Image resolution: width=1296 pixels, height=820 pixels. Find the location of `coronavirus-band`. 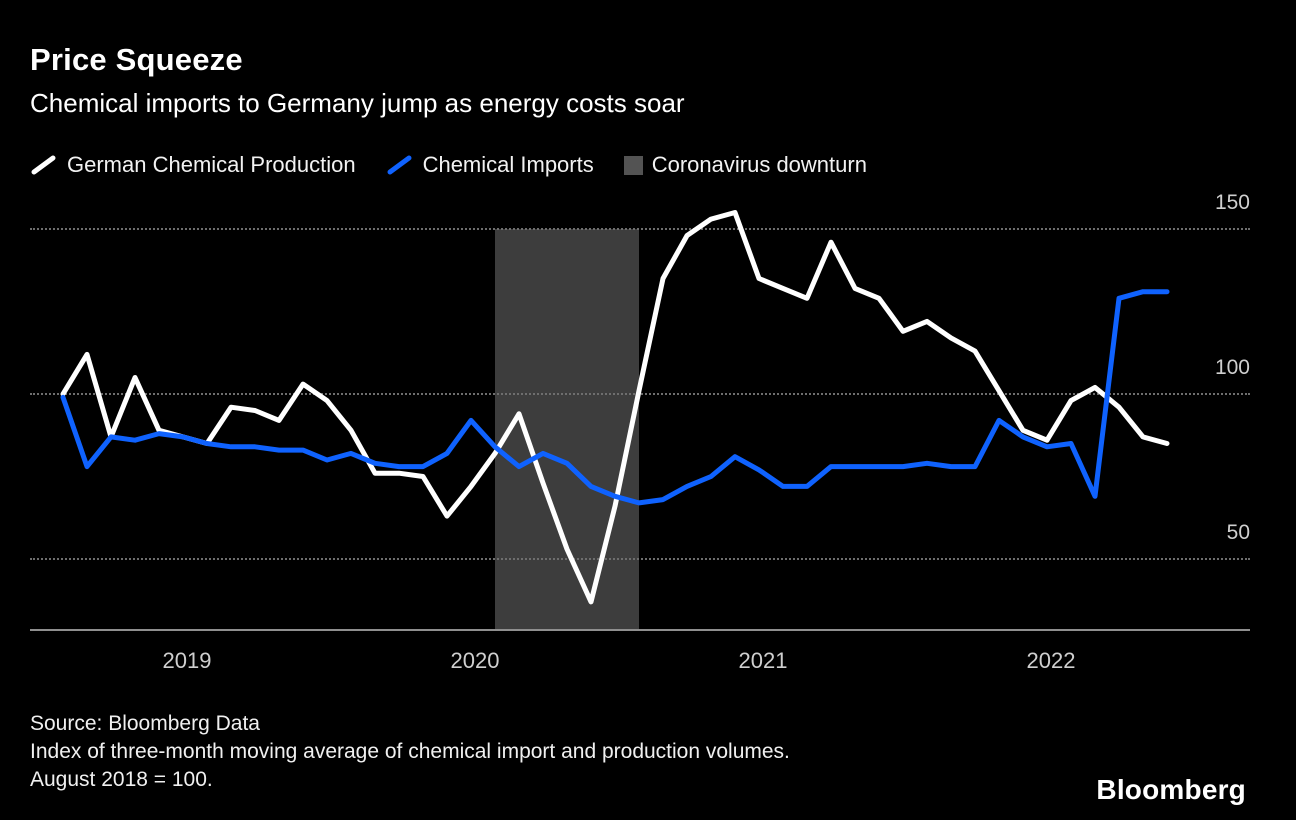

coronavirus-band is located at coordinates (567, 429).